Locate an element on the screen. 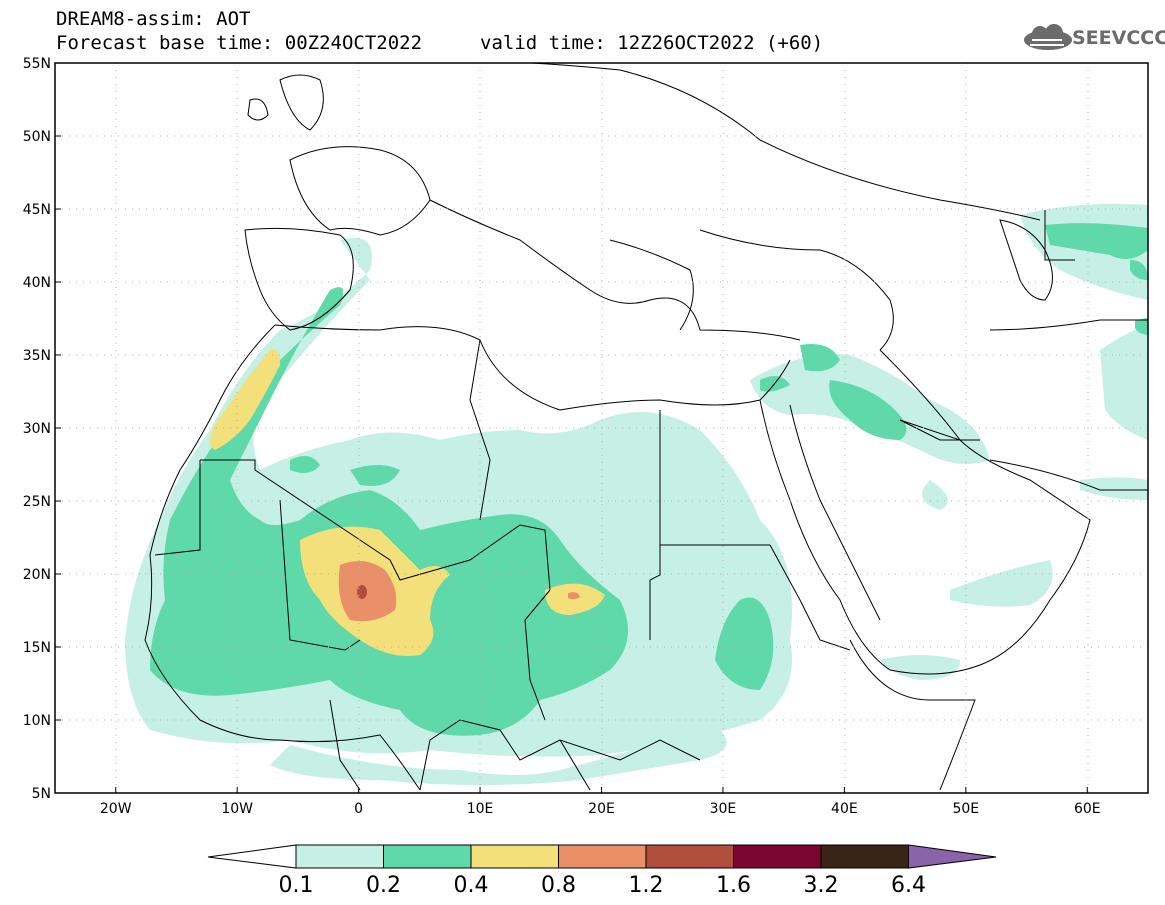 This screenshot has height=905, width=1165. colorbar-level-label: 6.4 is located at coordinates (908, 885).